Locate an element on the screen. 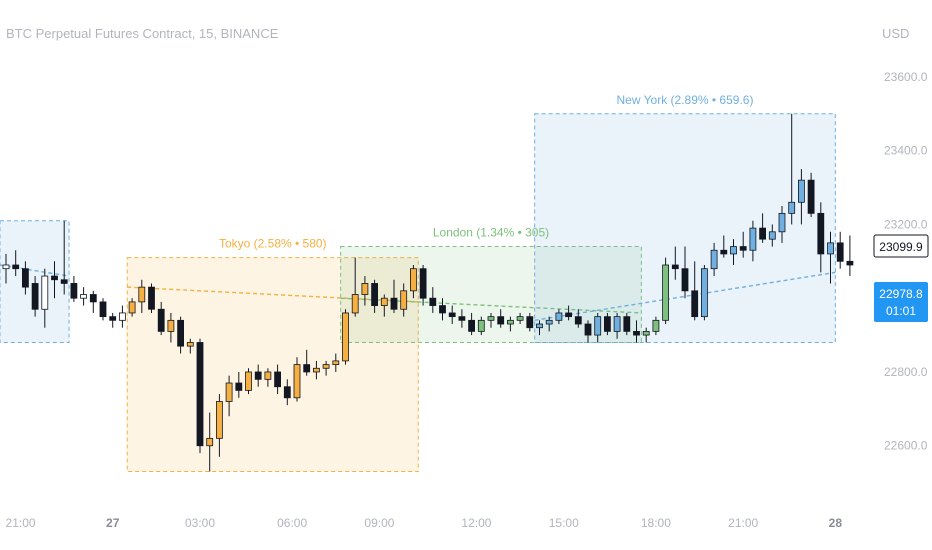 The width and height of the screenshot is (932, 550). time-tick-label: 12:00 is located at coordinates (476, 523).